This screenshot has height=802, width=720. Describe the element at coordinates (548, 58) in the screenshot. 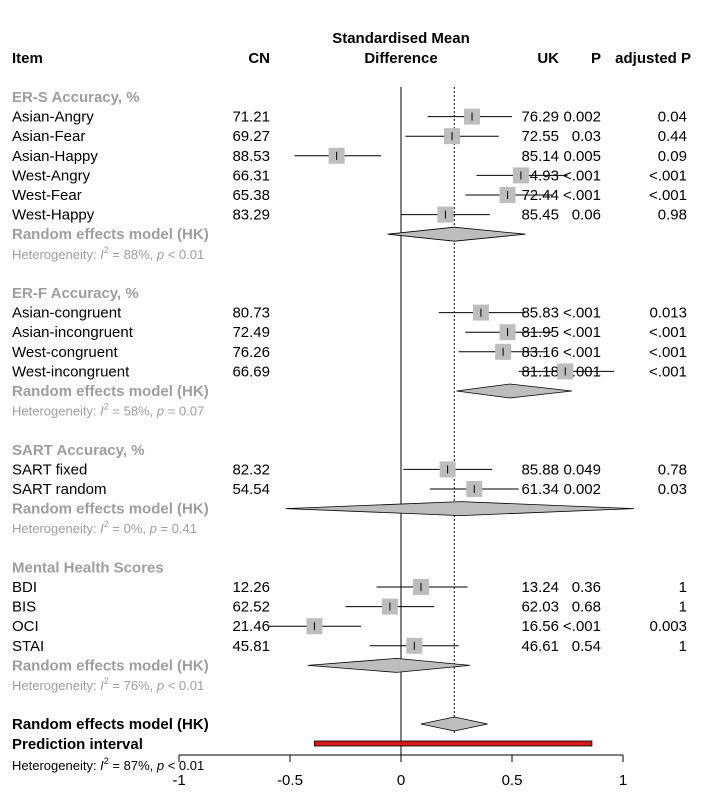

I see `header-uk: UK` at that location.